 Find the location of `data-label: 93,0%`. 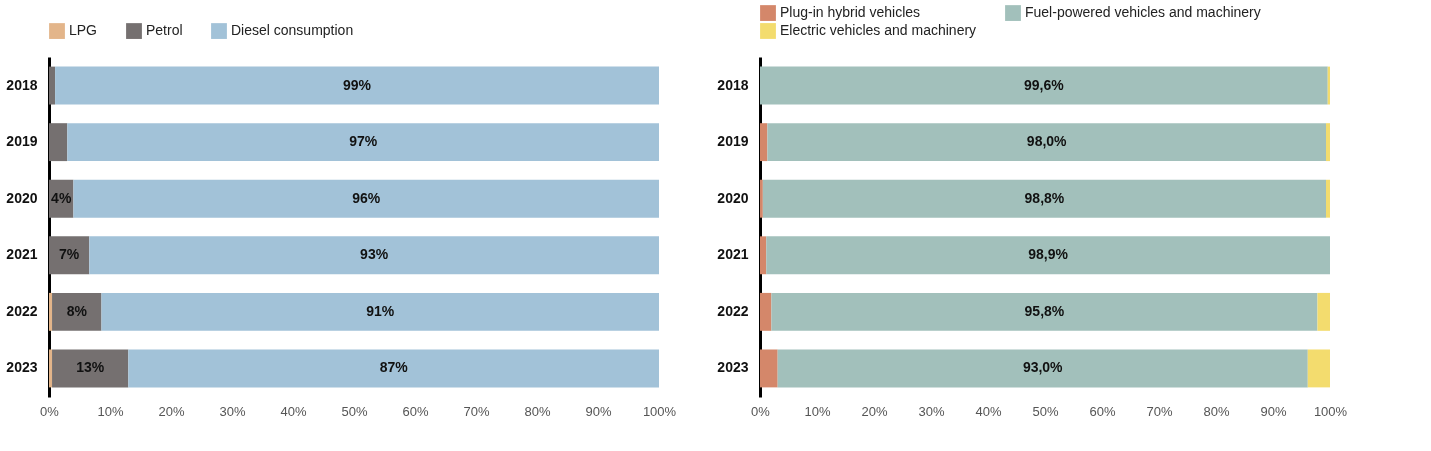

data-label: 93,0% is located at coordinates (1043, 367).